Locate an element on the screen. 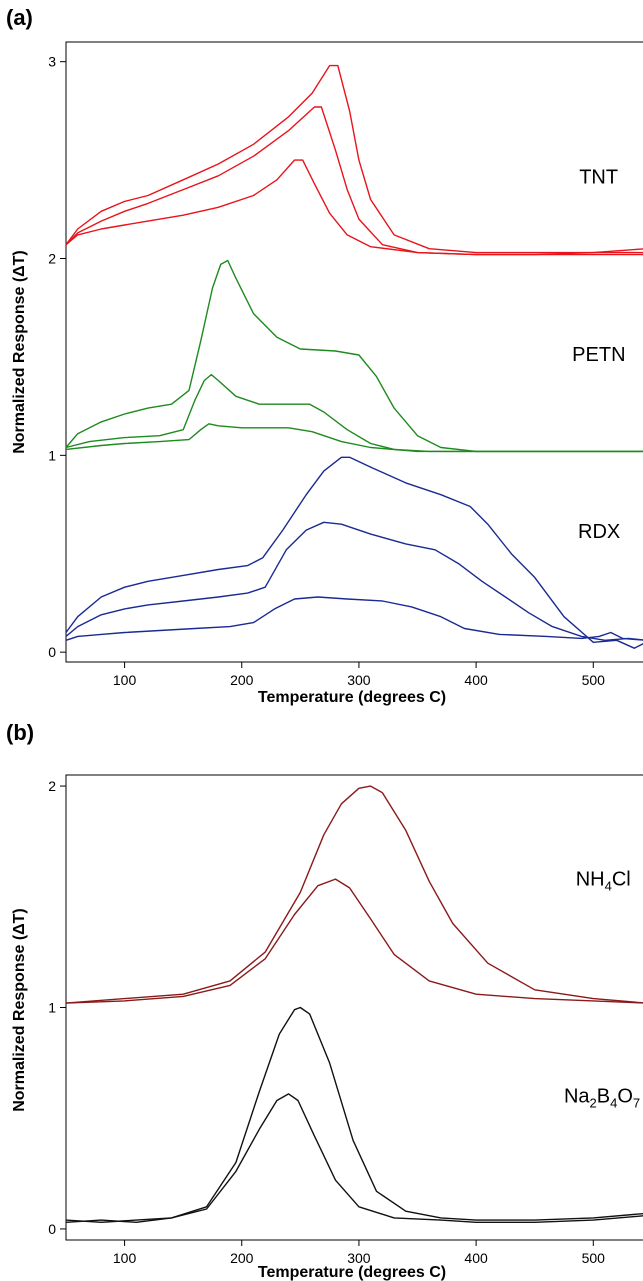 The height and width of the screenshot is (1281, 643). panel-b-series-label-1: Na2B4O7 is located at coordinates (602, 1098).